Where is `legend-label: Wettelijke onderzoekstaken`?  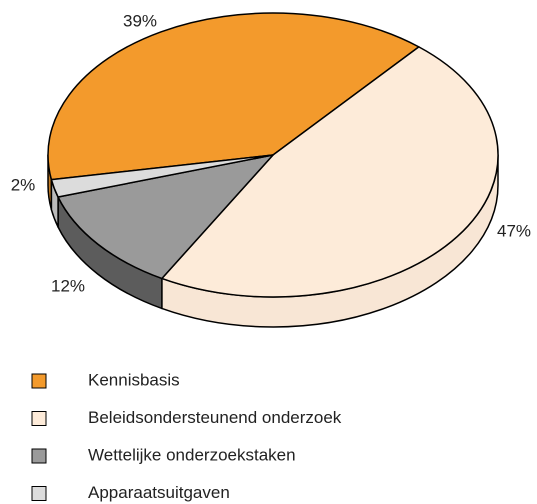
legend-label: Wettelijke onderzoekstaken is located at coordinates (192, 454).